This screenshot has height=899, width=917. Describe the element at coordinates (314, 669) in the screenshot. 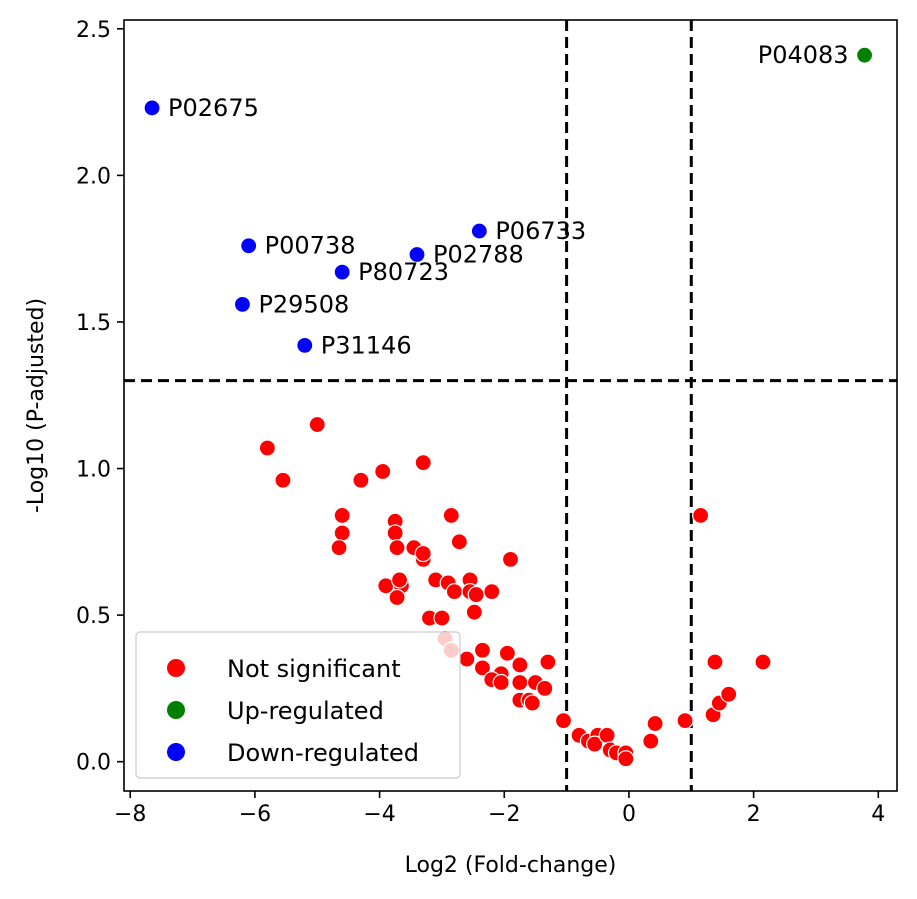

I see `legend-label-not-significant: Not significant` at that location.